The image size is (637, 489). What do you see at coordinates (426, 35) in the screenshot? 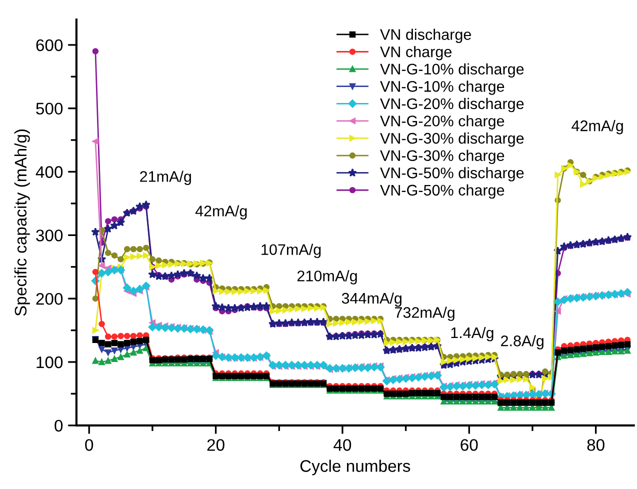
I see `legend-label: VN discharge` at bounding box center [426, 35].